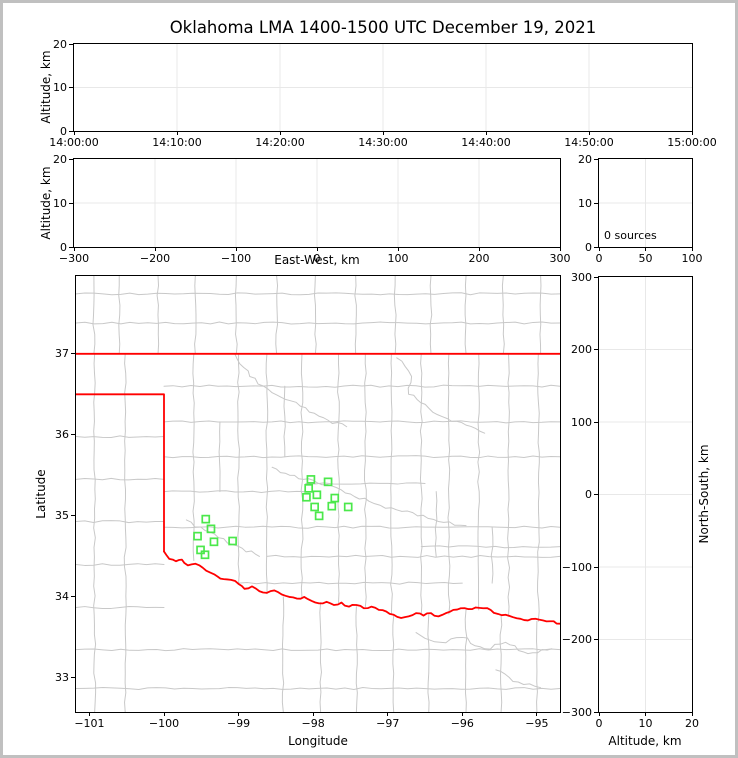  Describe the element at coordinates (645, 494) in the screenshot. I see `north-south-height-panel` at that location.